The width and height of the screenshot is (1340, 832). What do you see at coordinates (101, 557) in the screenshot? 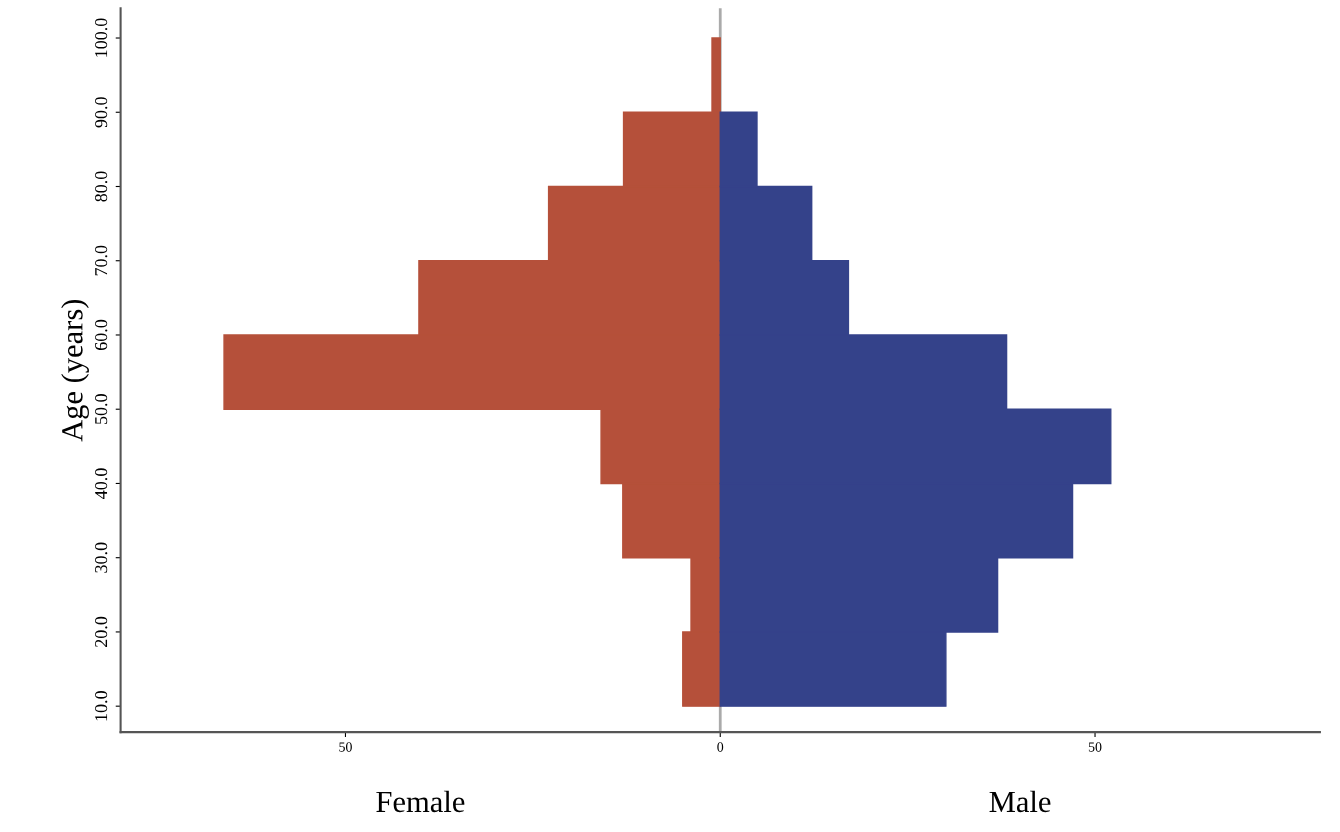
I see `y-tick-label: 30.0` at bounding box center [101, 557].